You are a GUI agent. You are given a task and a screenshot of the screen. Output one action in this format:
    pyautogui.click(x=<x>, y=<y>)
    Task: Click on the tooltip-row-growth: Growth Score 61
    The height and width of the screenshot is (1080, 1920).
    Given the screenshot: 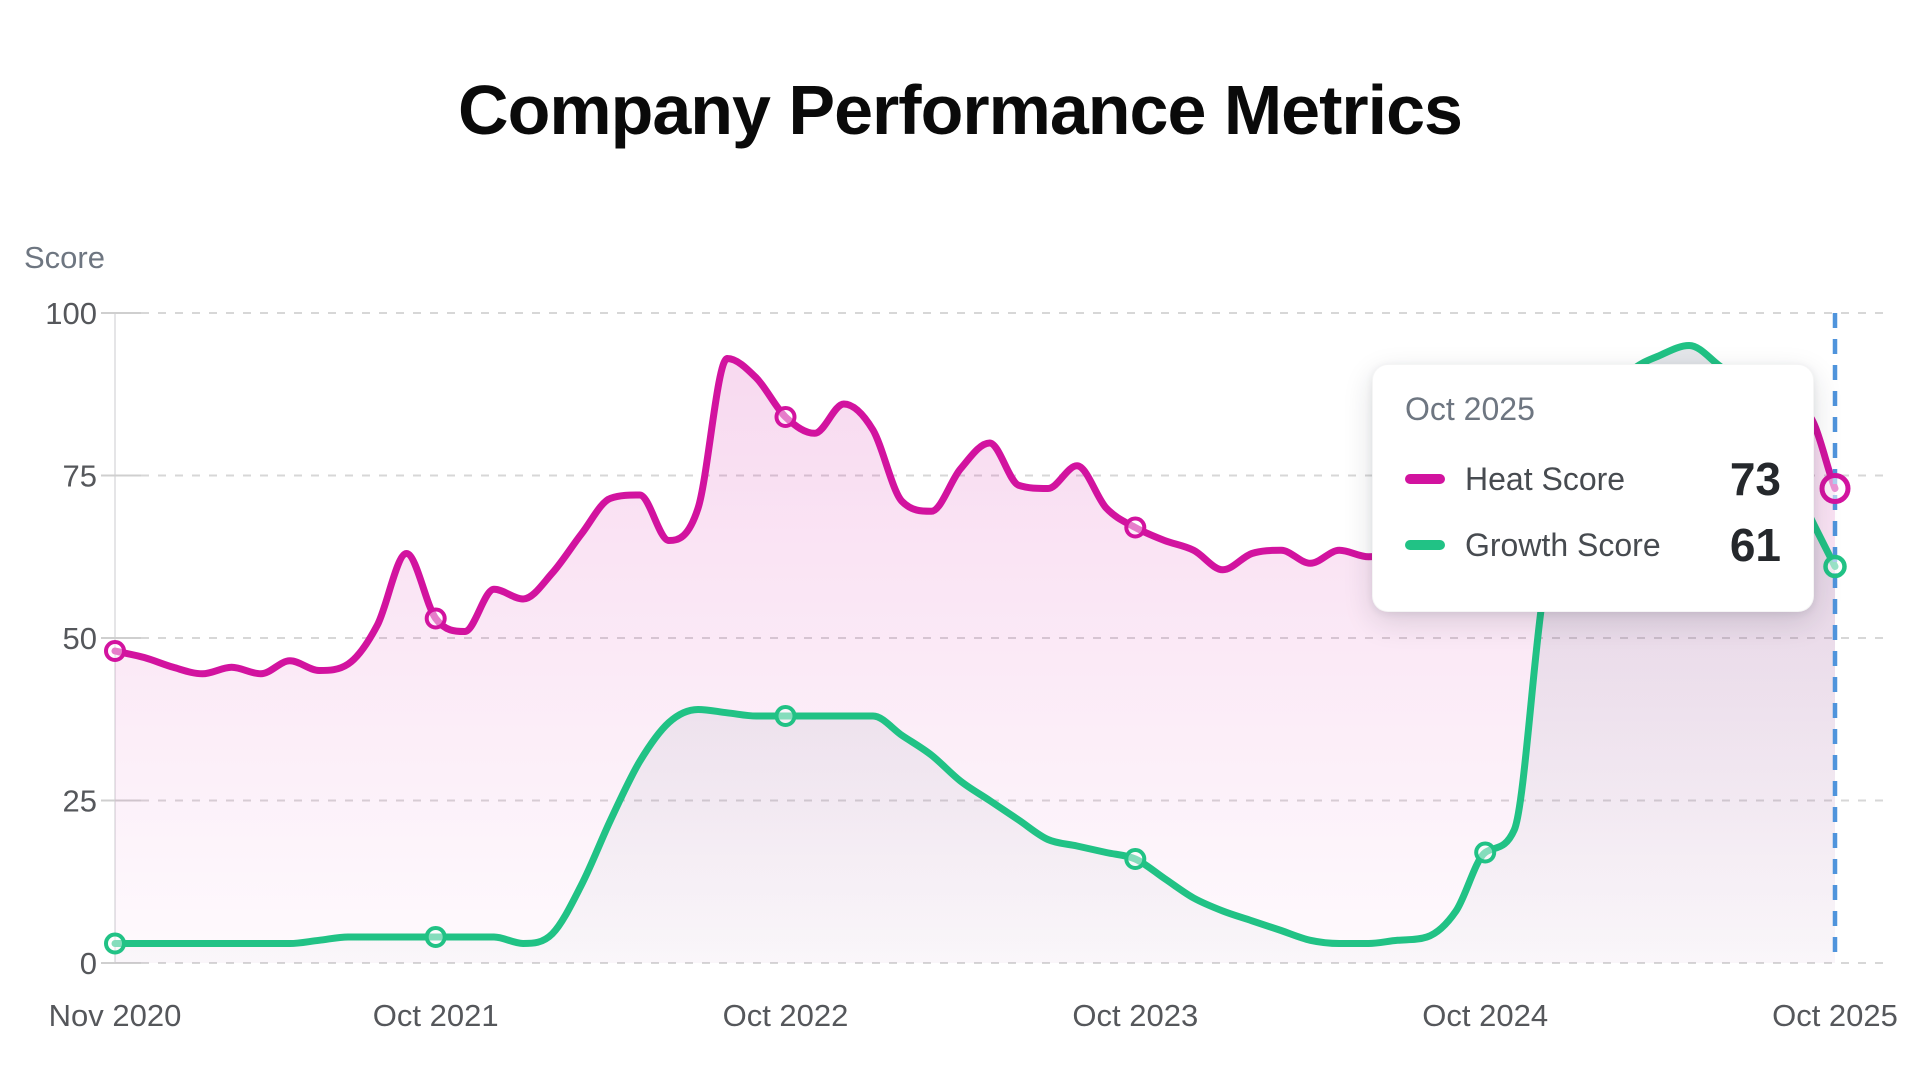 What is the action you would take?
    pyautogui.click(x=1593, y=545)
    